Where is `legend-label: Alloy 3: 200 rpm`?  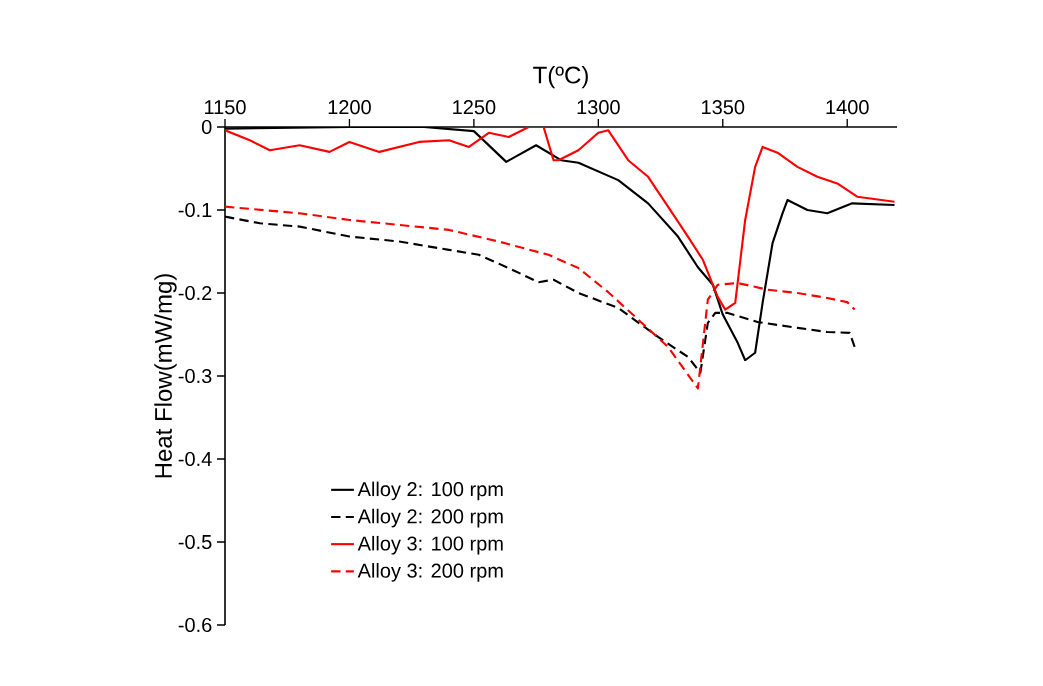
legend-label: Alloy 3: 200 rpm is located at coordinates (430, 572).